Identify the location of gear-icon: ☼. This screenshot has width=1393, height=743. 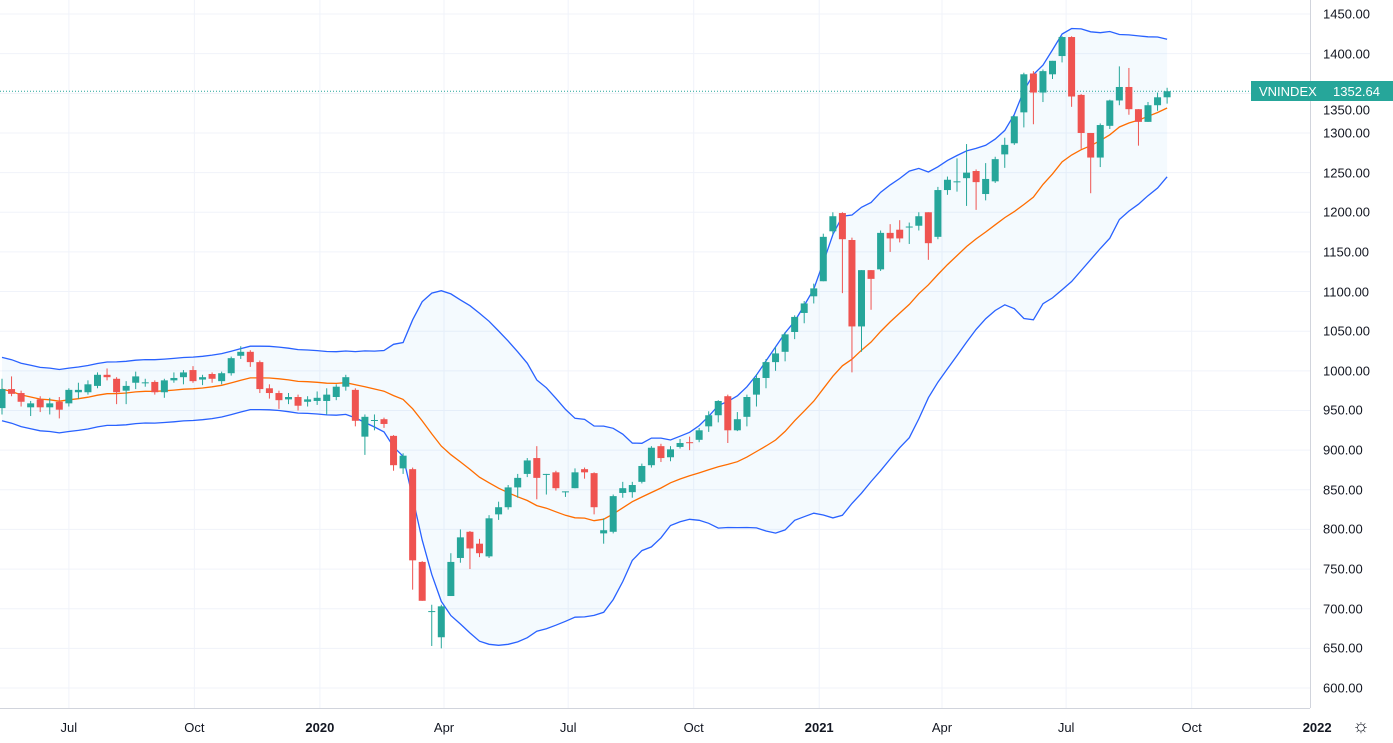
(1361, 726).